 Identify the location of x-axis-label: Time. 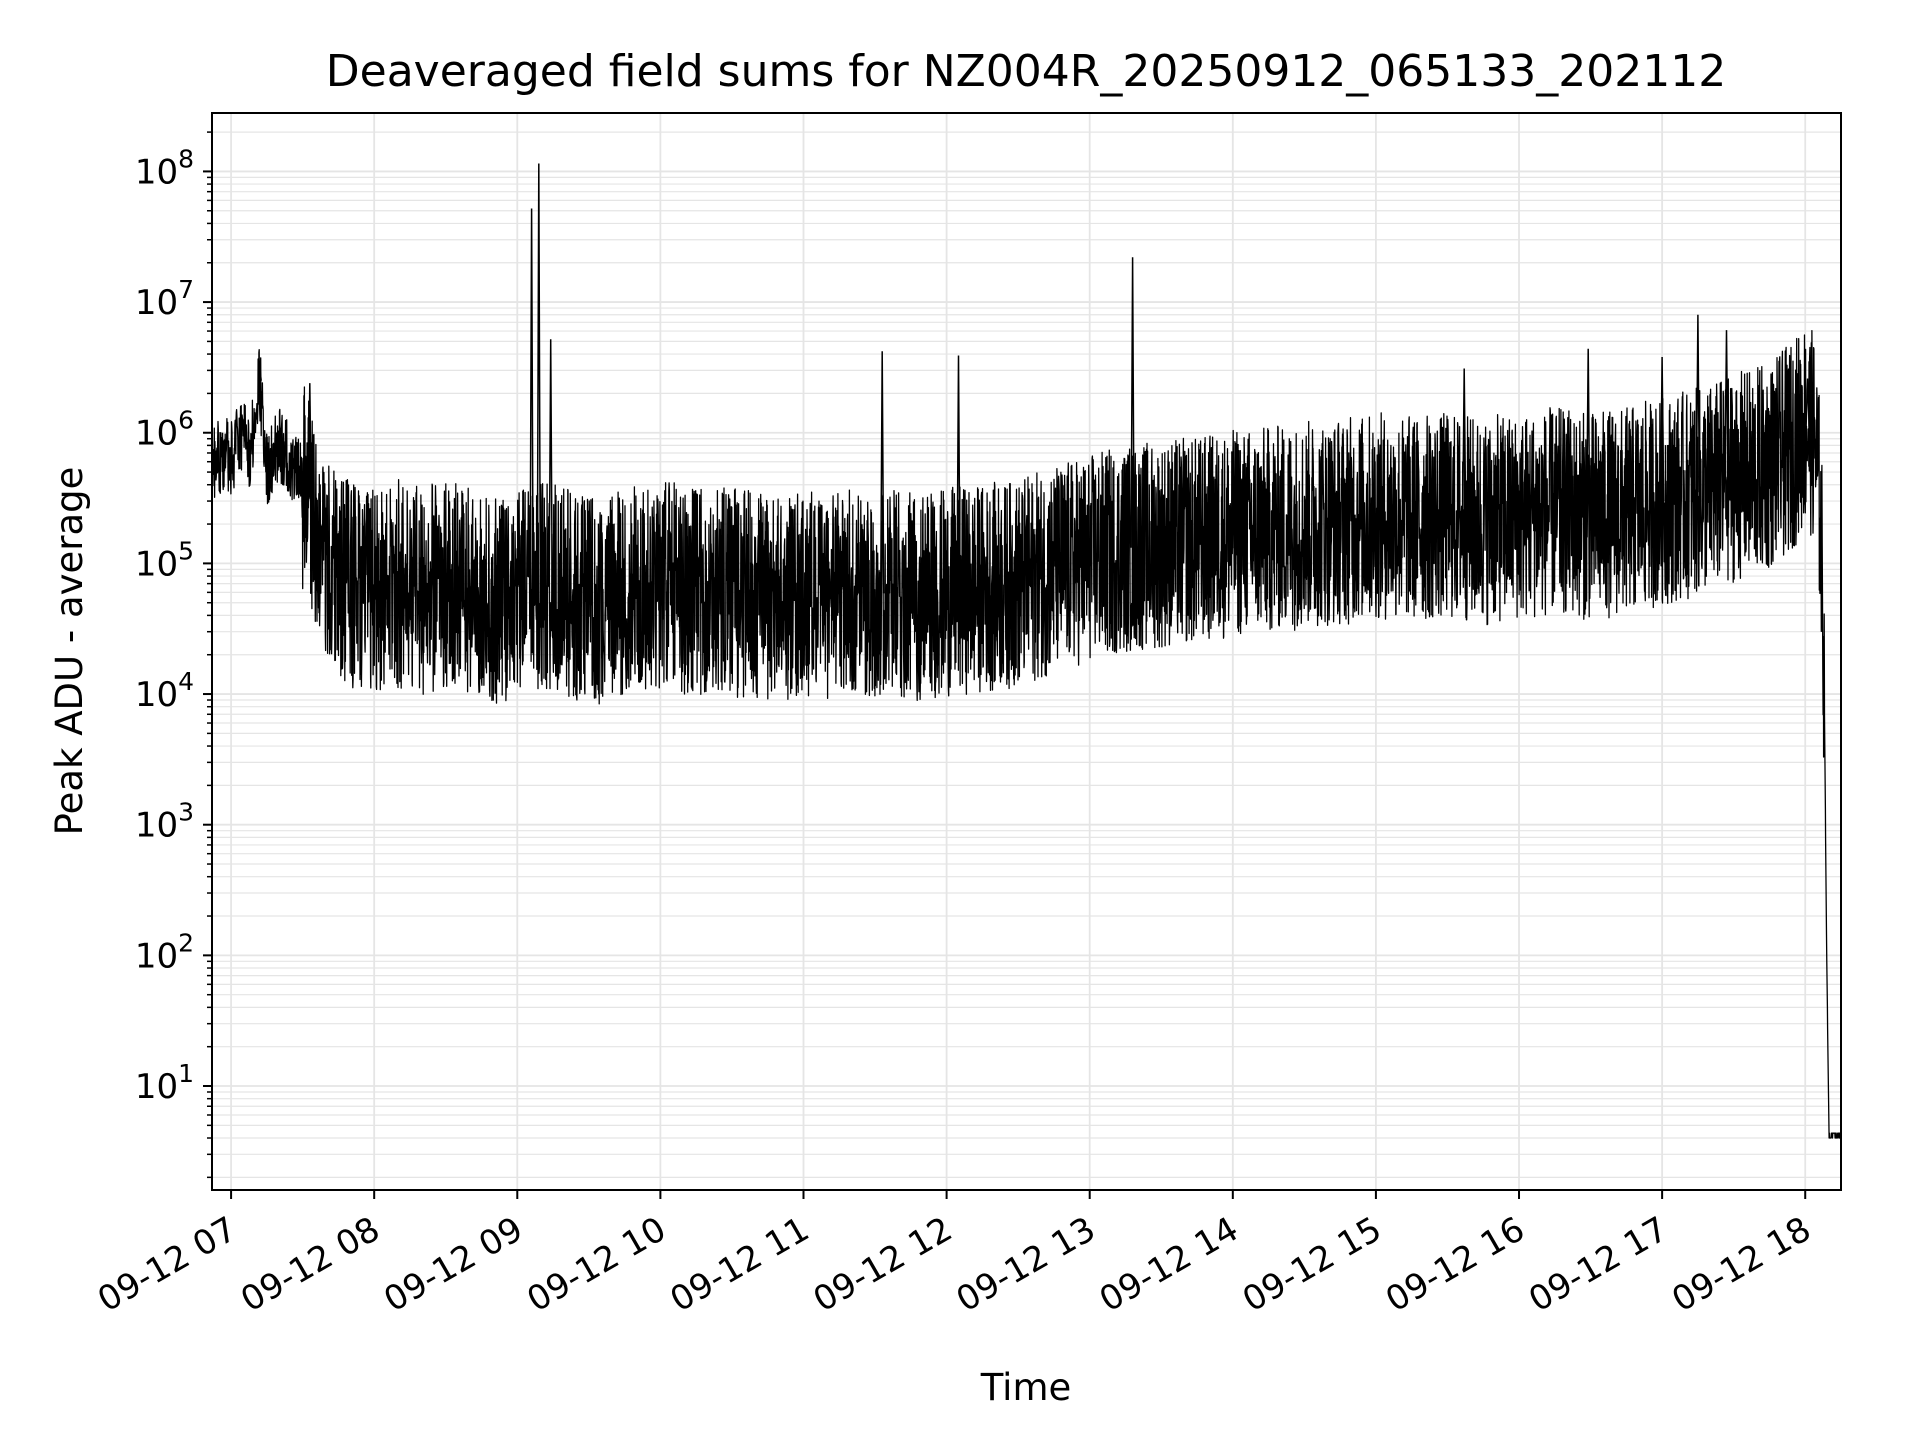
(1026, 1387).